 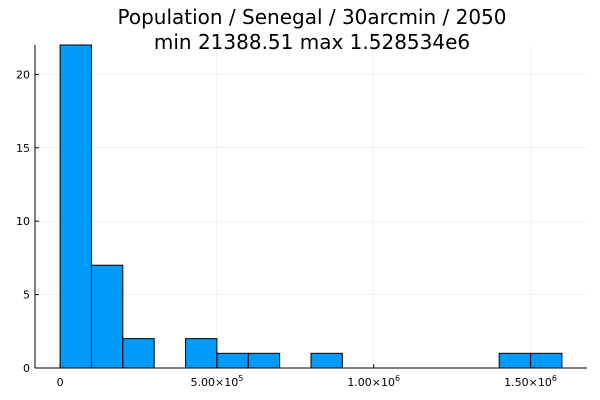 I want to click on y-tick-label: 15, so click(x=23, y=148).